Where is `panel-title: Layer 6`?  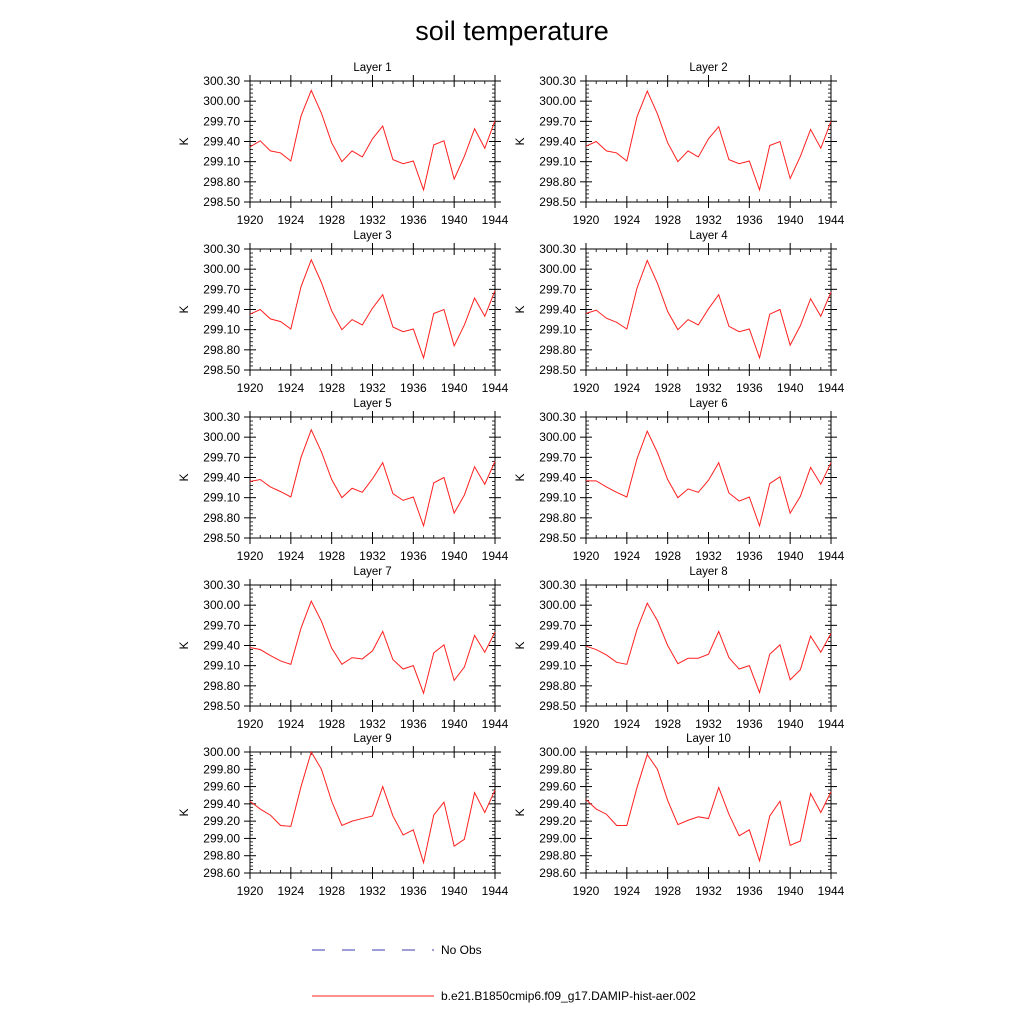 panel-title: Layer 6 is located at coordinates (708, 404).